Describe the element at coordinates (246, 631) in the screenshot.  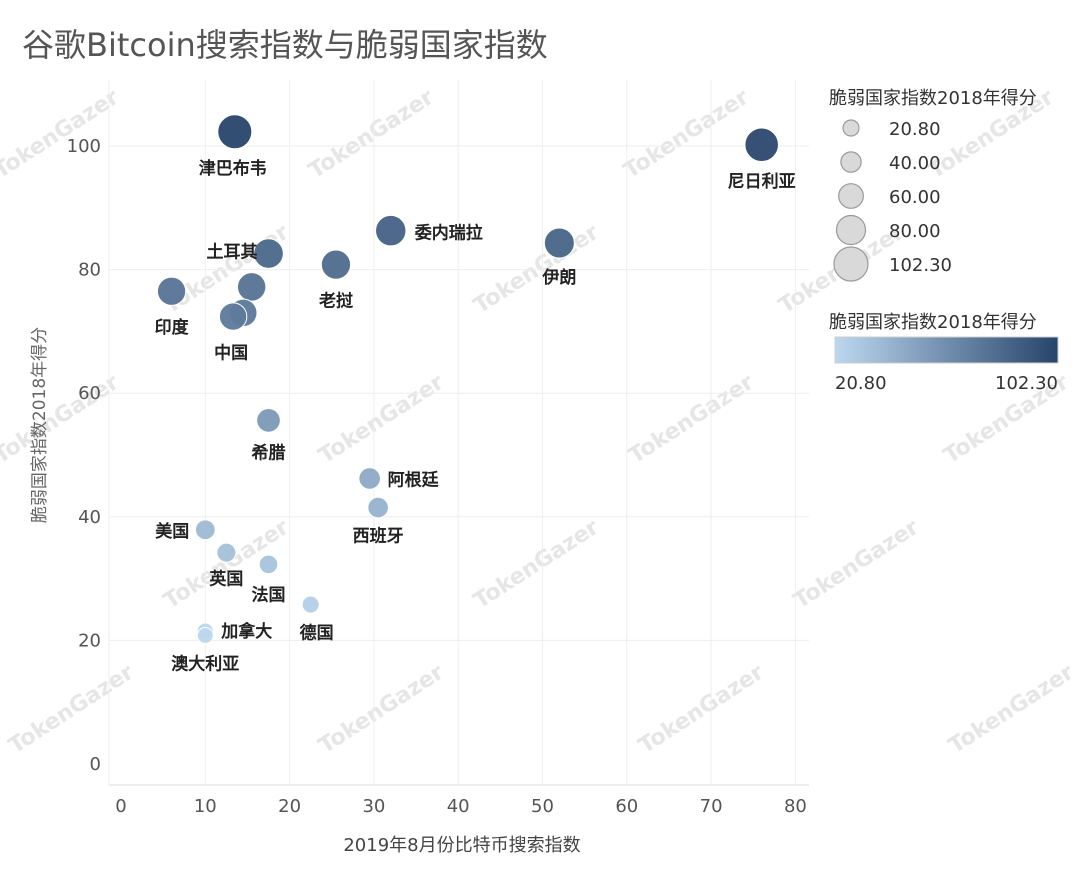
I see `point-label: 加拿大` at that location.